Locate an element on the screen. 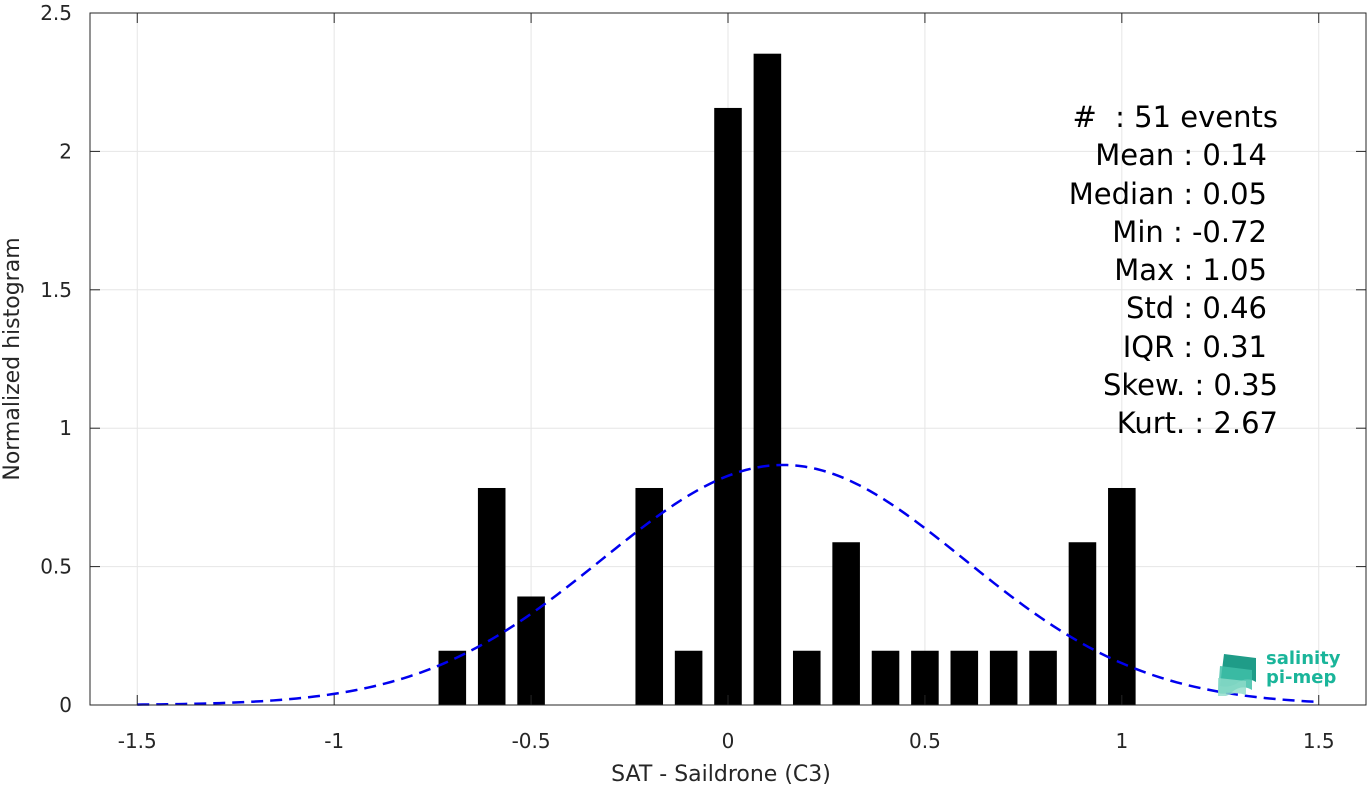  x-tick-labels: -1.5 -1 -0.5 0 0.5 1 1.5 is located at coordinates (726, 741).